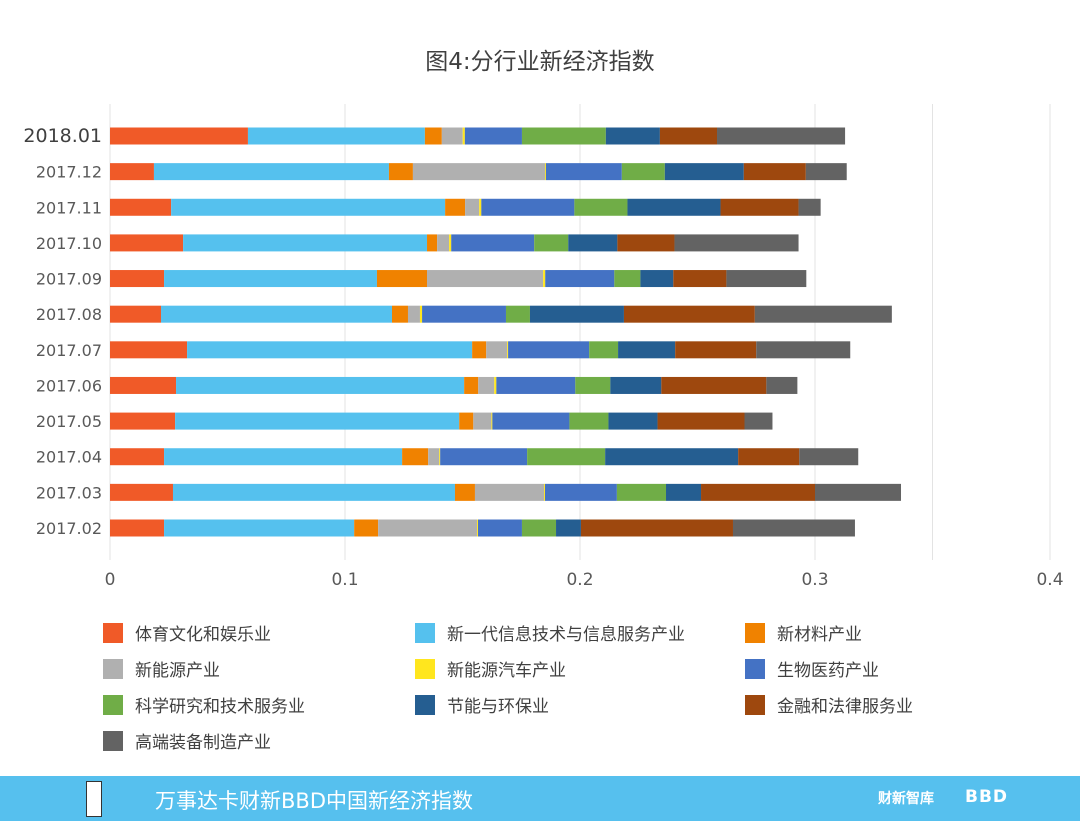 This screenshot has height=821, width=1080. Describe the element at coordinates (540, 798) in the screenshot. I see `footer-banner: 万事达卡财新BBD中国新经济指数 财新智库 BBD` at that location.